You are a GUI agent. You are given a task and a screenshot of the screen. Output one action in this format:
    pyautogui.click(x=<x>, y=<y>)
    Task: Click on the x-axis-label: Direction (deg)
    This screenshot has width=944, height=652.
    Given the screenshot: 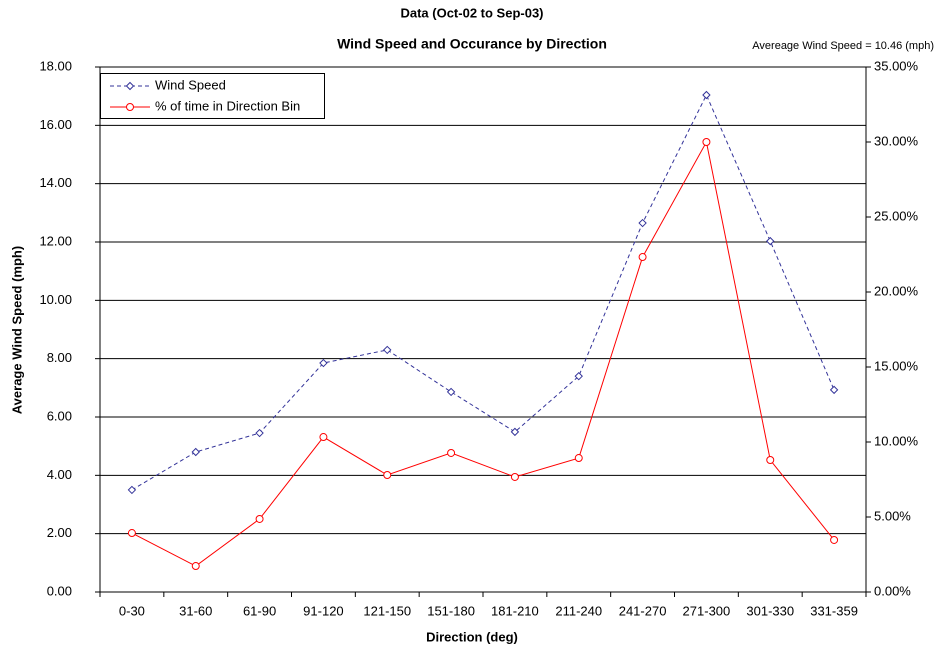 What is the action you would take?
    pyautogui.click(x=472, y=636)
    